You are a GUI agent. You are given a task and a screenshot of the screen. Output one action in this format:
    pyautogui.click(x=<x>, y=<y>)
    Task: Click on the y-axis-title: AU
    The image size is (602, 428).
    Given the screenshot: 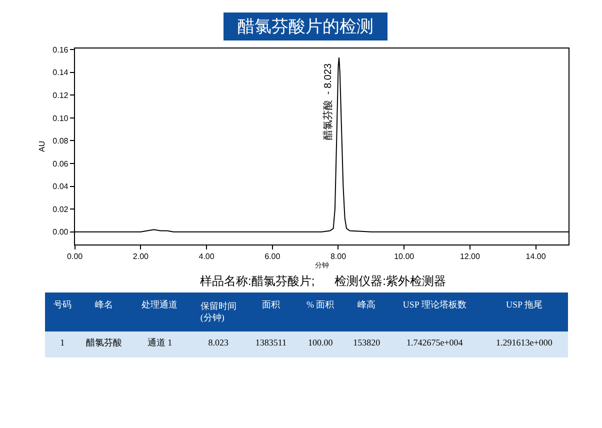 What is the action you would take?
    pyautogui.click(x=41, y=146)
    